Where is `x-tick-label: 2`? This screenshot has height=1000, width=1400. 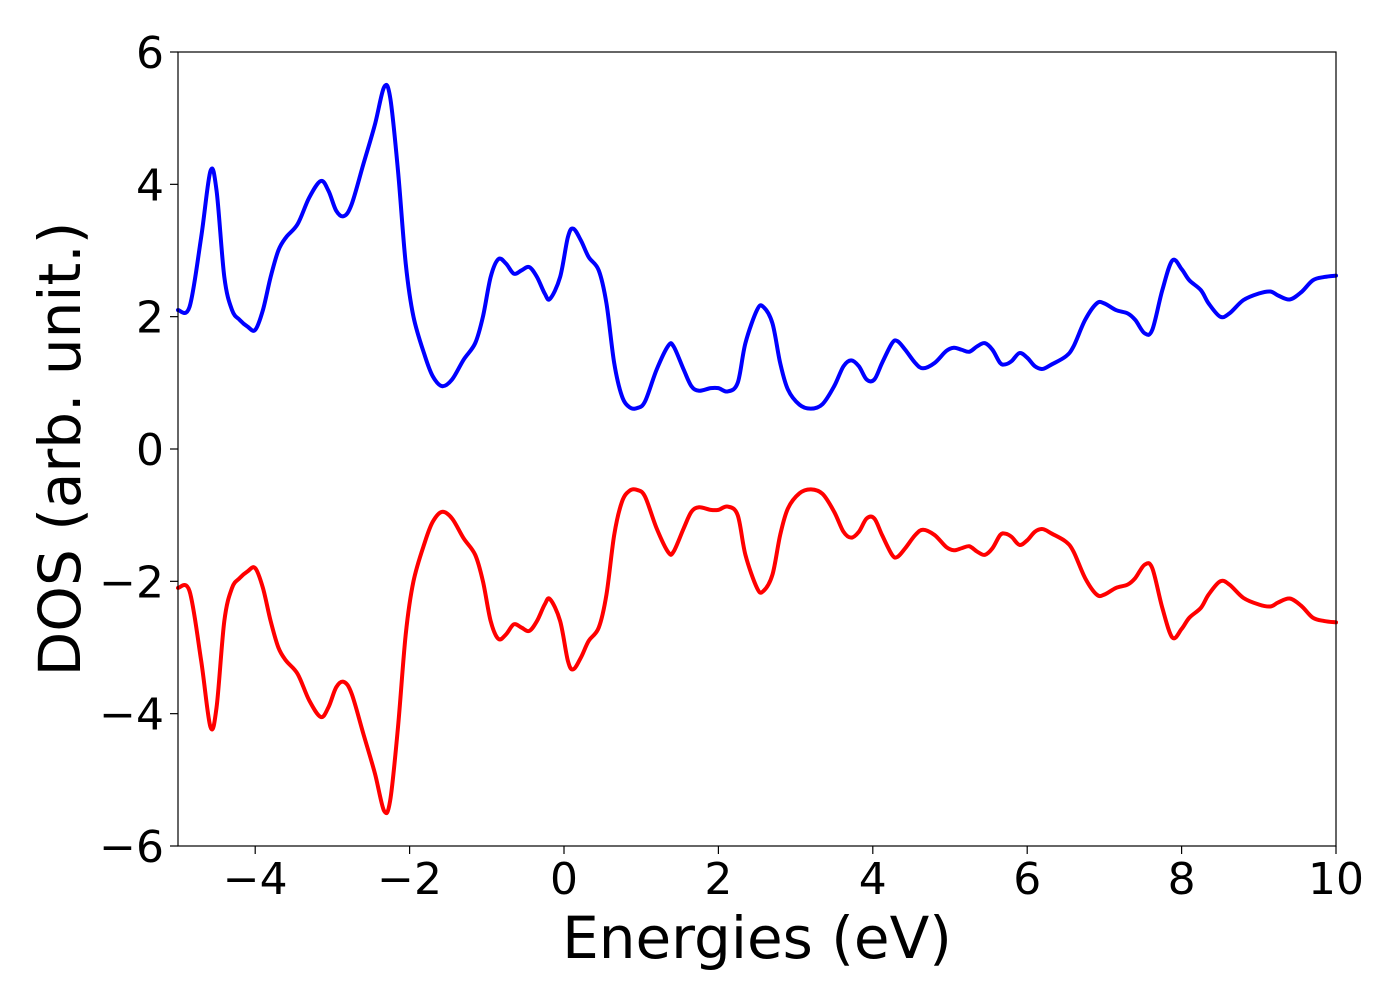
x-tick-label: 2 is located at coordinates (718, 879).